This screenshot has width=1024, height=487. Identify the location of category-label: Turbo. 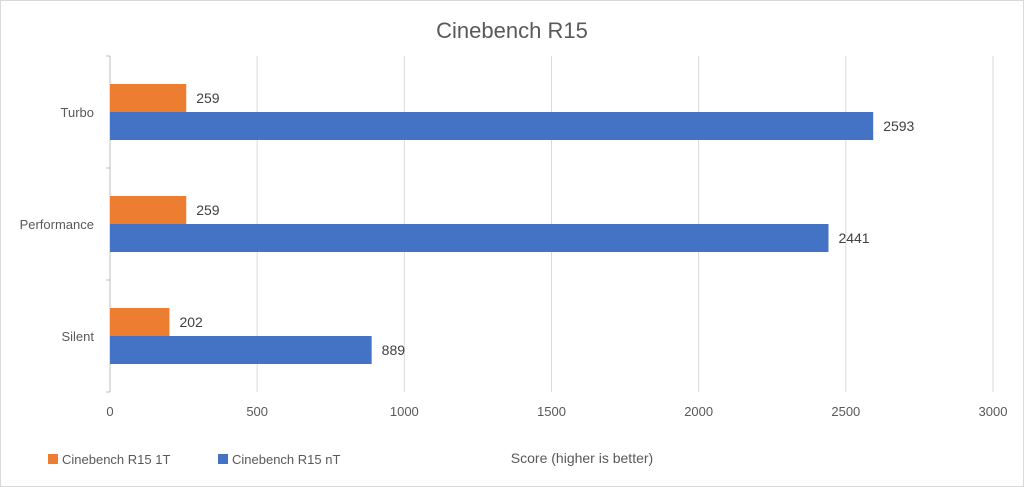
(77, 112).